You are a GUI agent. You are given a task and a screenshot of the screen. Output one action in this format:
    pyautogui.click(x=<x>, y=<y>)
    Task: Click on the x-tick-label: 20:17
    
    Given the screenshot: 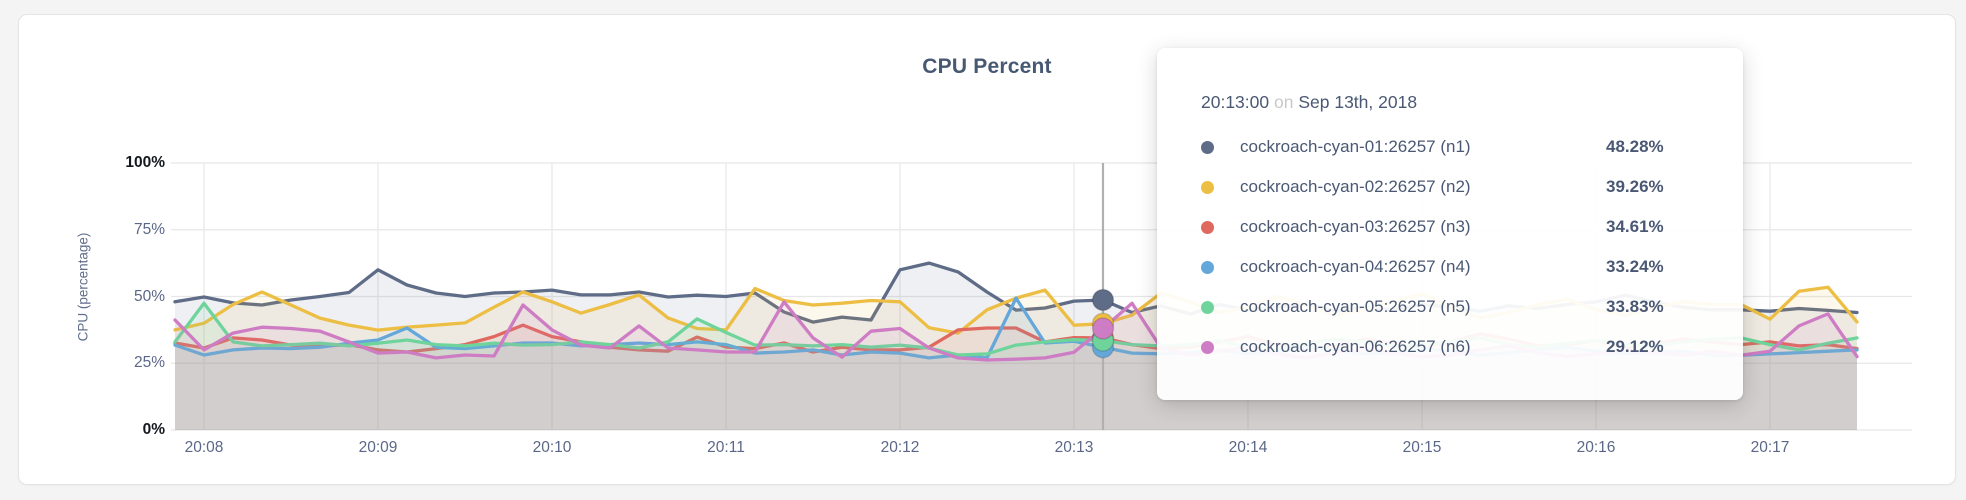 What is the action you would take?
    pyautogui.click(x=1770, y=447)
    